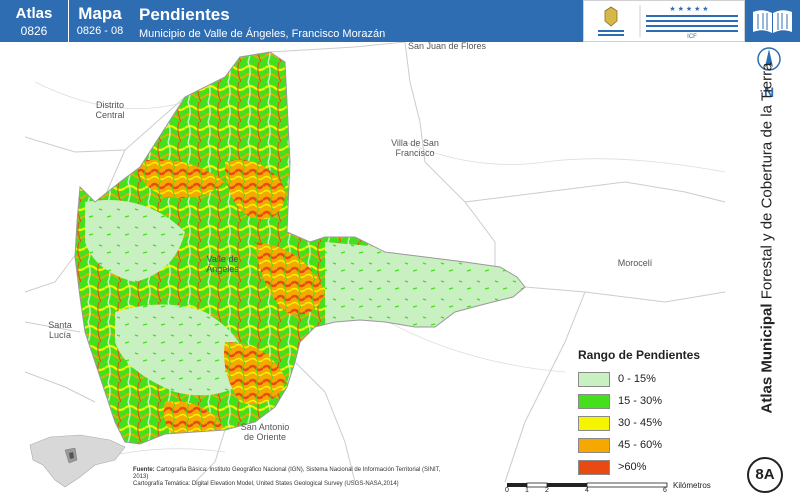  Describe the element at coordinates (767, 183) in the screenshot. I see `vertical-title-rest: Forestal y de Cobertura de la Tierra` at that location.